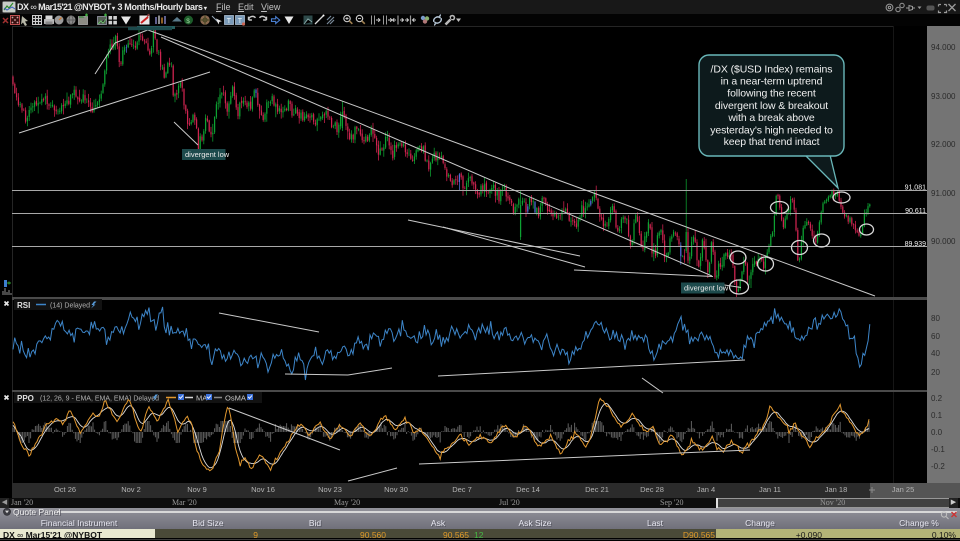  What do you see at coordinates (915, 211) in the screenshot?
I see `svg-text: 90.611` at bounding box center [915, 211].